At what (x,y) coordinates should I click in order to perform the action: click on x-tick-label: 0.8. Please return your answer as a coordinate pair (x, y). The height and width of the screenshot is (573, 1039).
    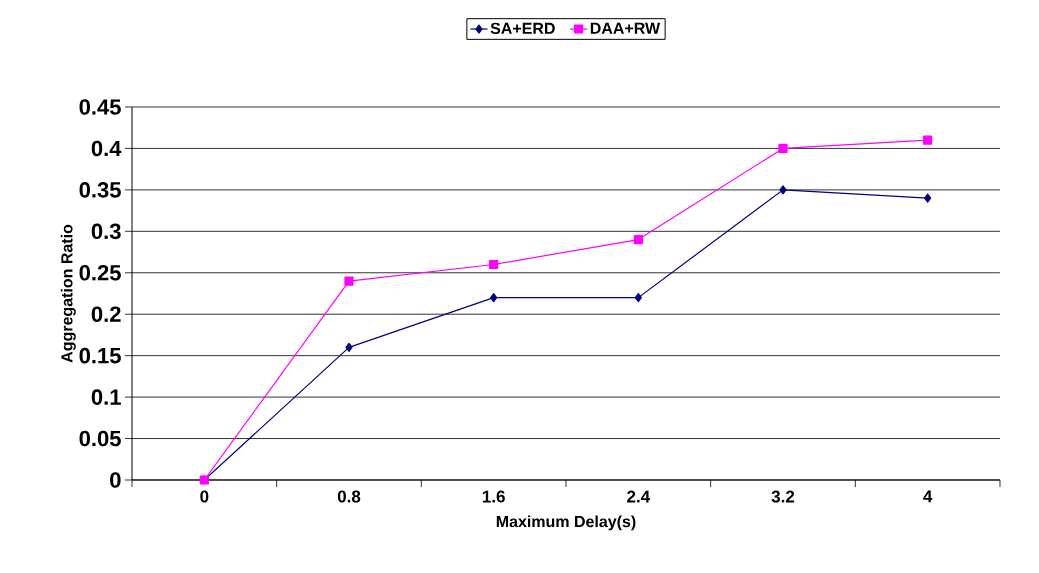
    Looking at the image, I should click on (349, 496).